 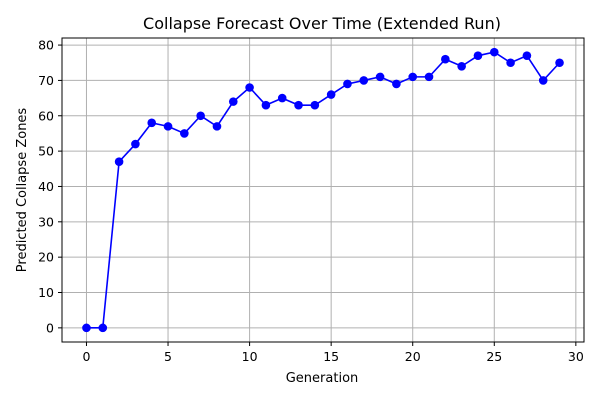 I want to click on y-tick-label: 40, so click(x=46, y=186).